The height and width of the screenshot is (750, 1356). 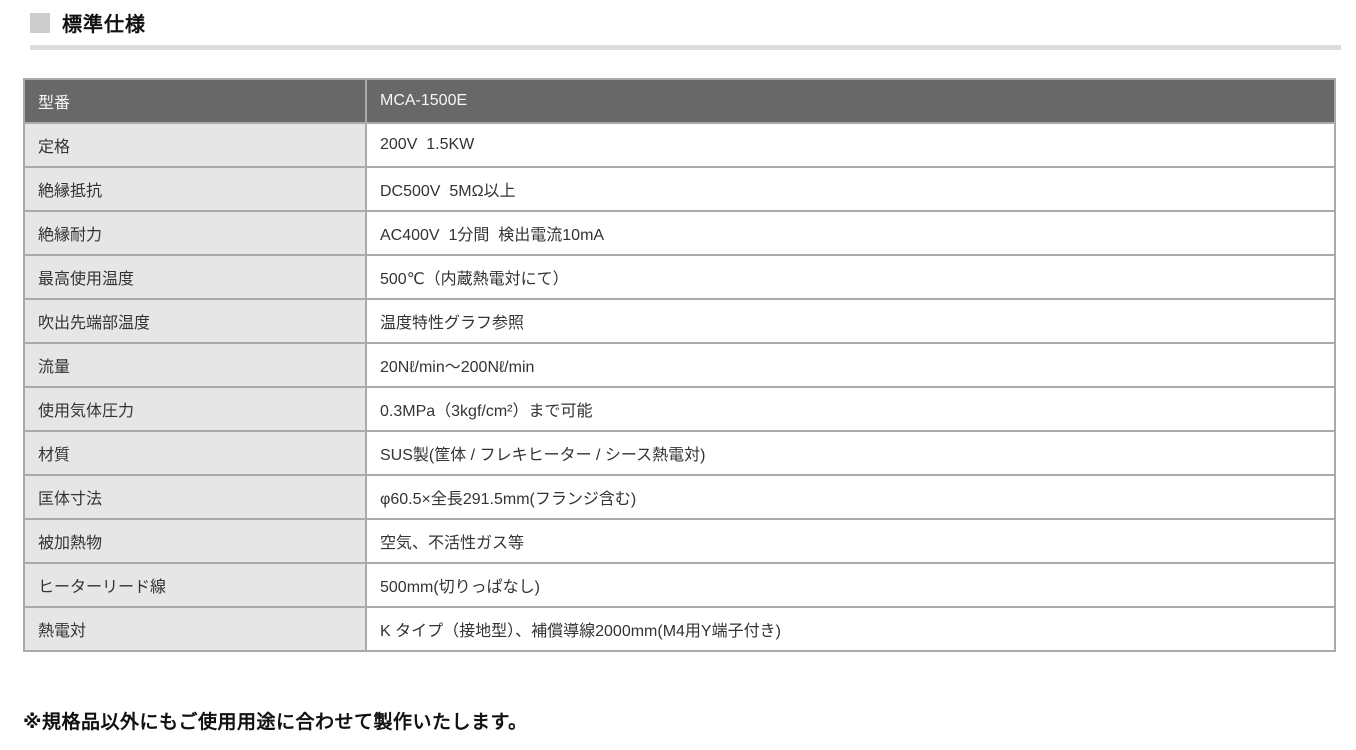 What do you see at coordinates (850, 629) in the screenshot?
I see `spec-value: K タイプ（接地型）、補償導線2000mm(M4用Y端子付き)` at bounding box center [850, 629].